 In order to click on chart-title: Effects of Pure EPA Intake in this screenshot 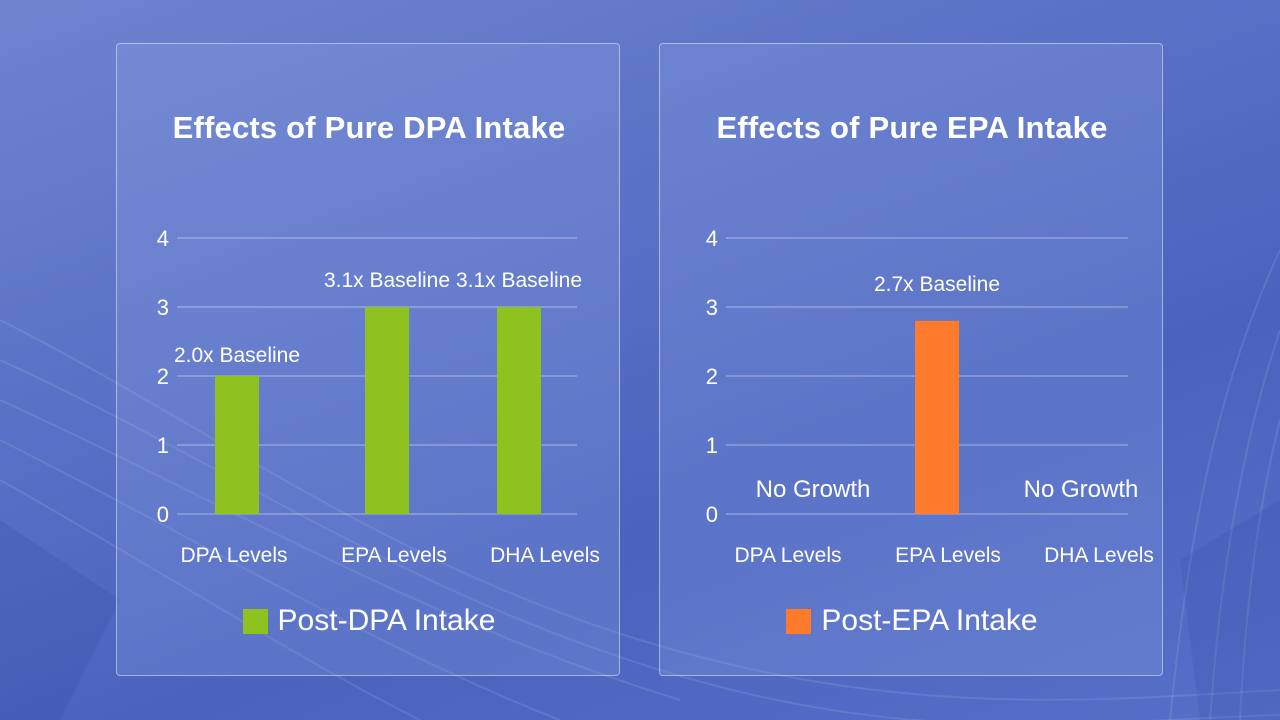, I will do `click(912, 127)`.